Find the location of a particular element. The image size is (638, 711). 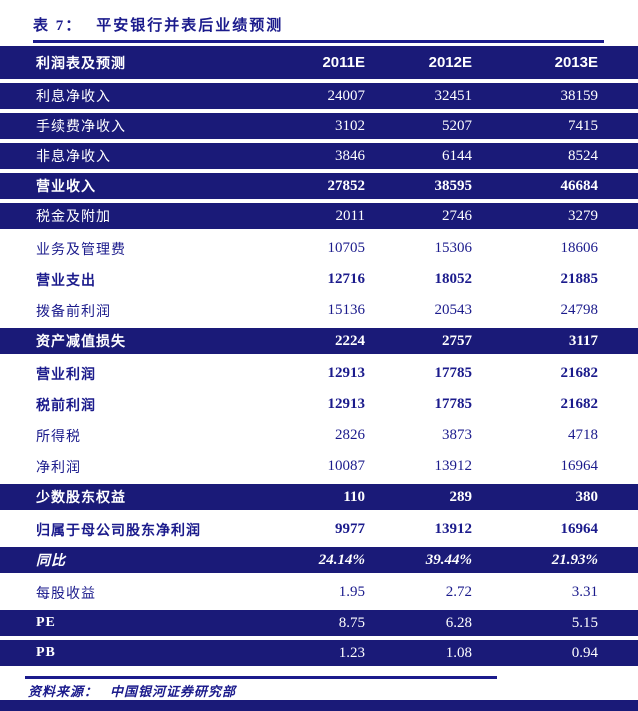

row-value-2013e: 21885 is located at coordinates (579, 279).